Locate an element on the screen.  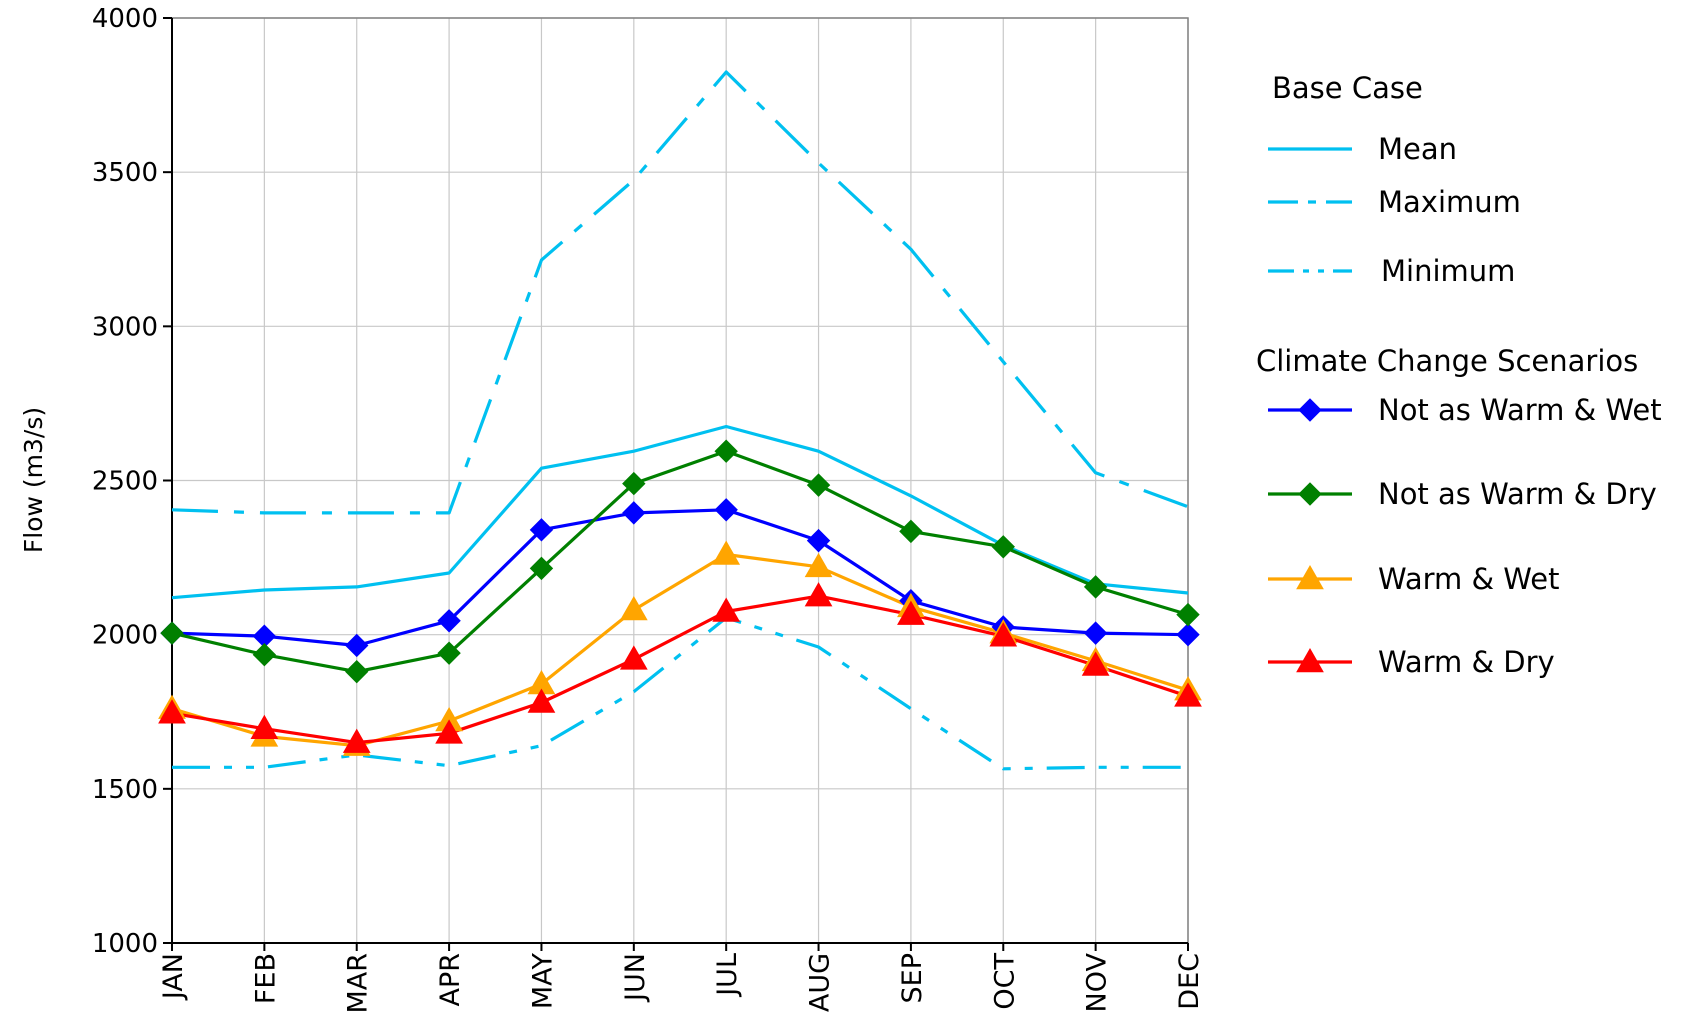
series-line-not-as-warm-and-wet is located at coordinates (680, 578).